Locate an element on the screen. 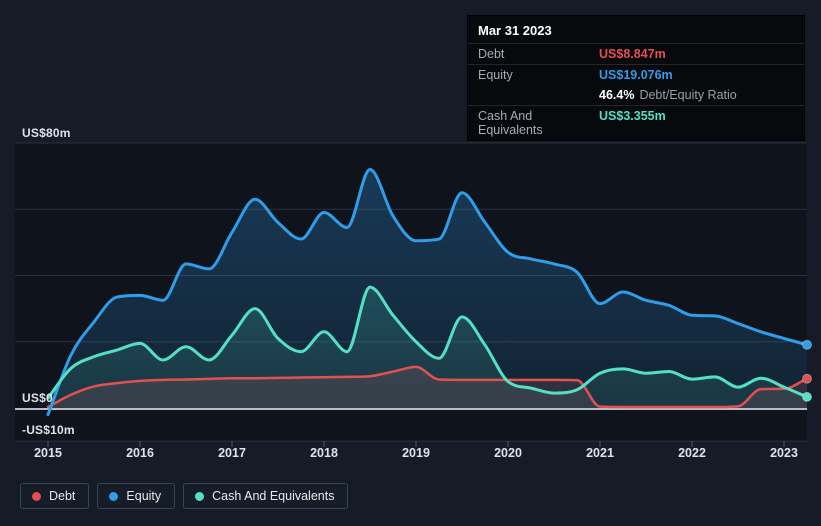 The height and width of the screenshot is (526, 821). tooltip-equity-value: US$19.076m is located at coordinates (636, 75).